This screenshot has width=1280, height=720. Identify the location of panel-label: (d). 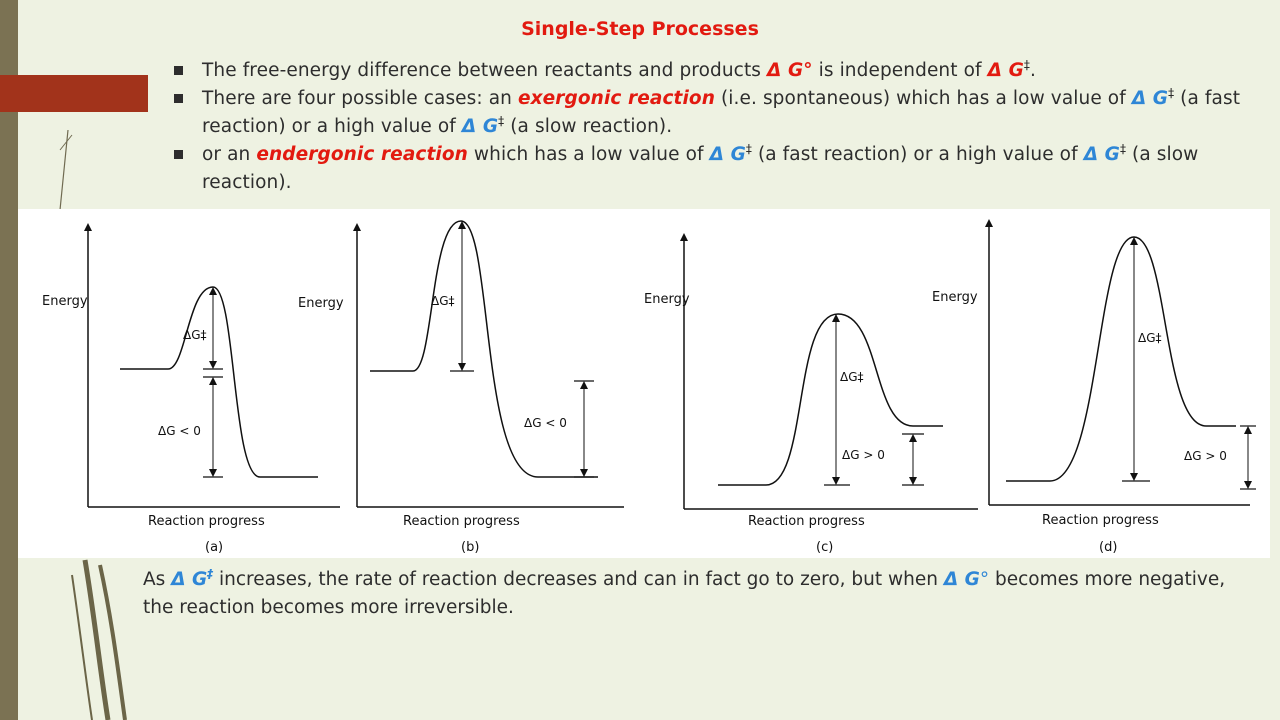
(1108, 547).